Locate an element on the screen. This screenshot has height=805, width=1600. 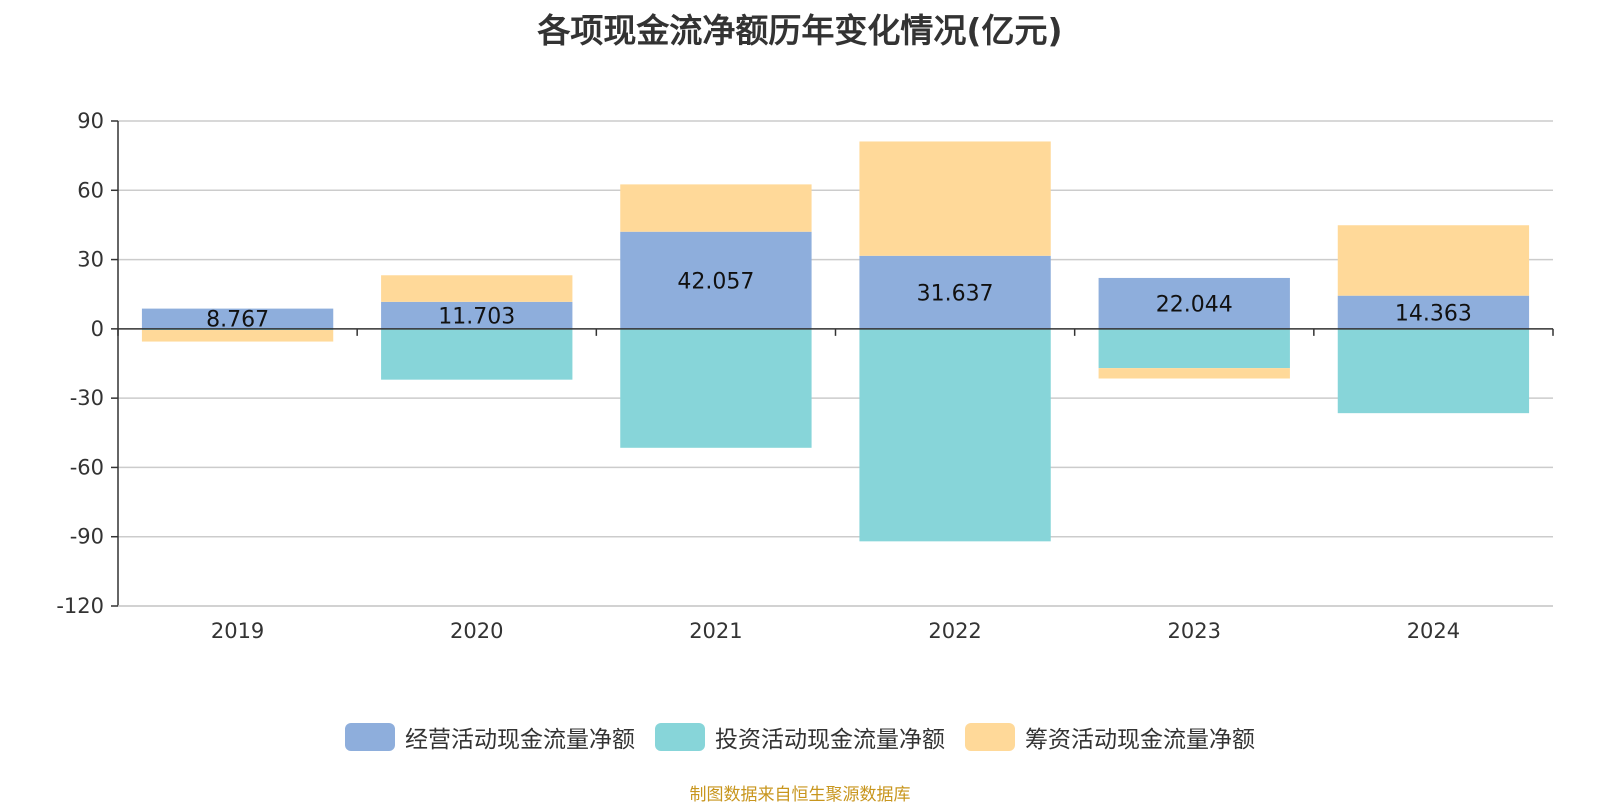
x-tick-label: 2019 is located at coordinates (237, 631).